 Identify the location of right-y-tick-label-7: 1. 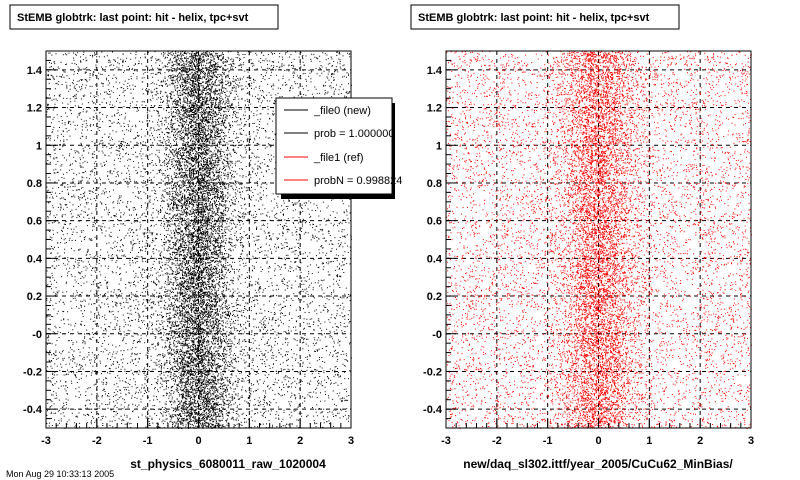
(439, 146).